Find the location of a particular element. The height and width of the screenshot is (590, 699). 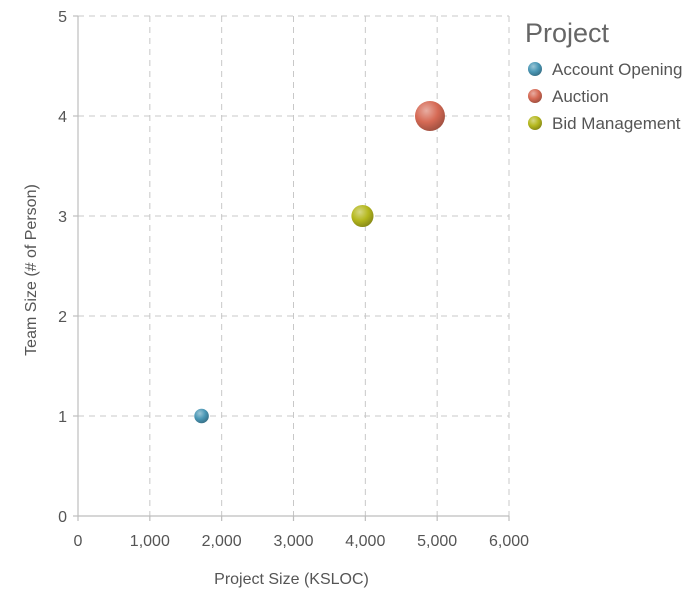

x-tick-label: 4,000 is located at coordinates (365, 541).